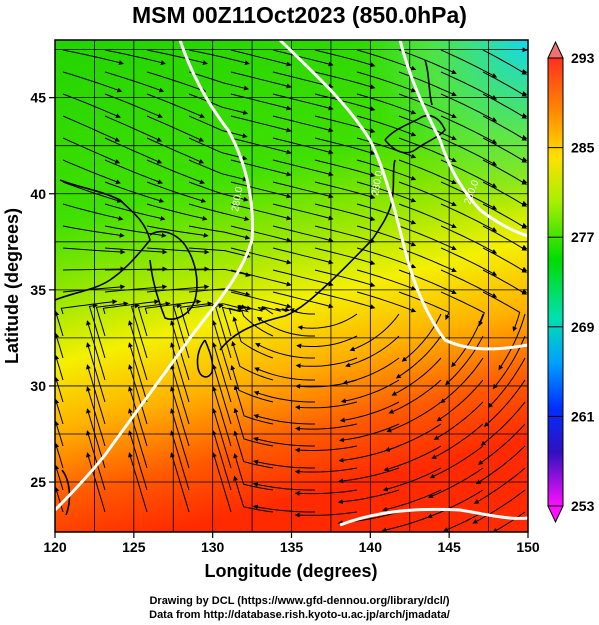 The image size is (599, 625). What do you see at coordinates (12, 286) in the screenshot?
I see `y-axis-label: Latitude (degrees)` at bounding box center [12, 286].